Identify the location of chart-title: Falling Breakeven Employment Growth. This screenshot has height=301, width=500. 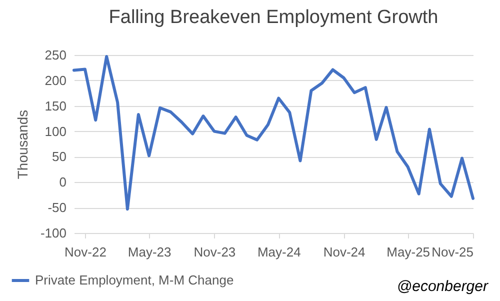
(273, 17).